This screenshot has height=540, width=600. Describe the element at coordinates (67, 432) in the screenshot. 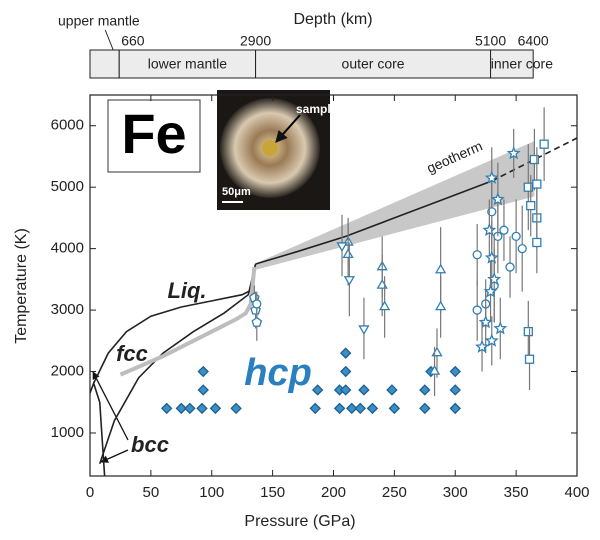

I see `y-tick-label: 1000` at that location.